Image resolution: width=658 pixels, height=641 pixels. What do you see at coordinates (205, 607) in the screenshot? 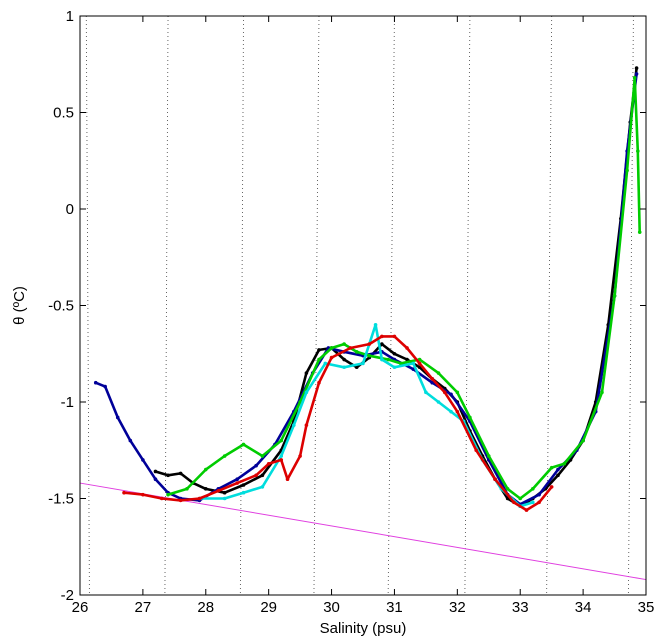
I see `x-tick-label: 28` at bounding box center [205, 607].